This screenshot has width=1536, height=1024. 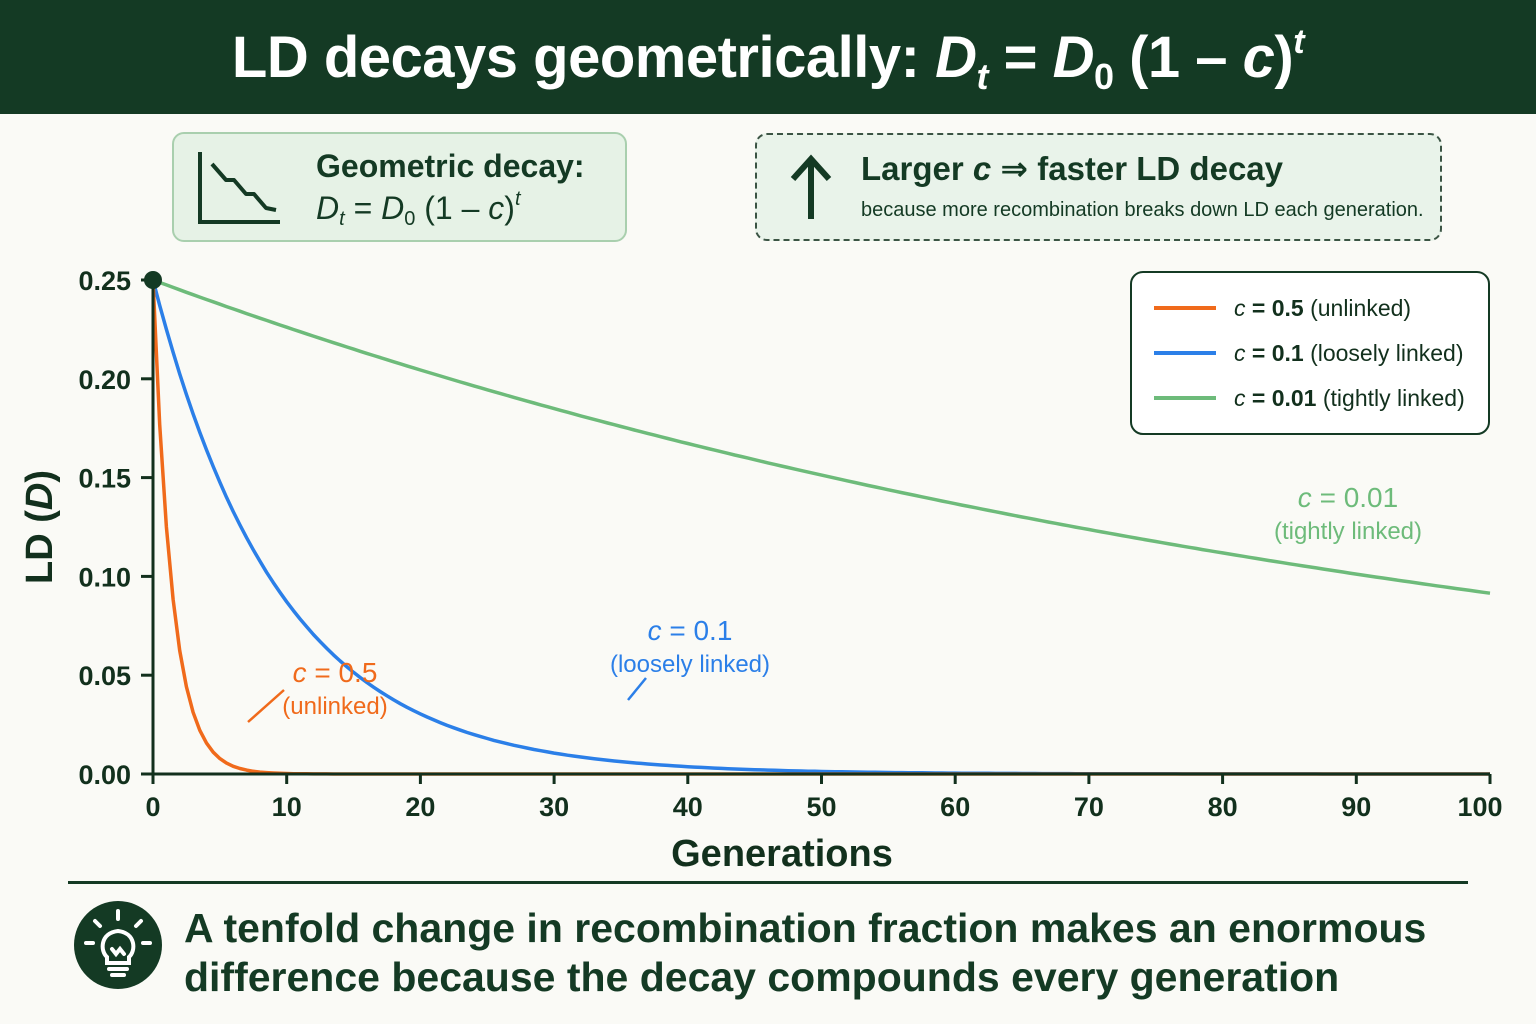 I want to click on formula-label: Geometric decay:, so click(x=450, y=166).